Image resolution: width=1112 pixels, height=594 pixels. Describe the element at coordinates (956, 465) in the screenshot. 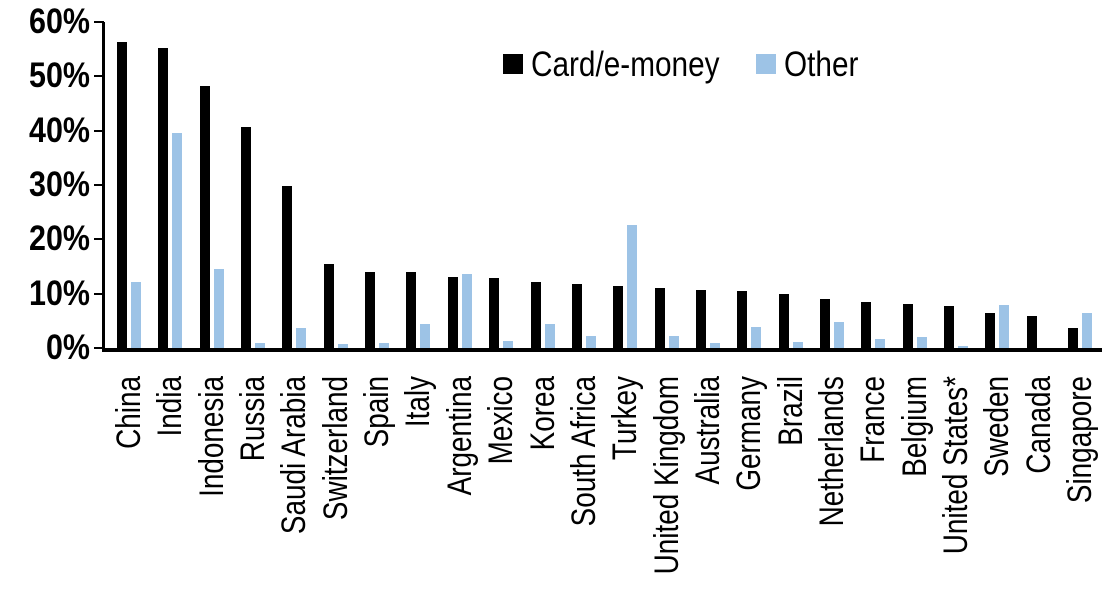

I see `x-axis-category-label: United States*` at that location.